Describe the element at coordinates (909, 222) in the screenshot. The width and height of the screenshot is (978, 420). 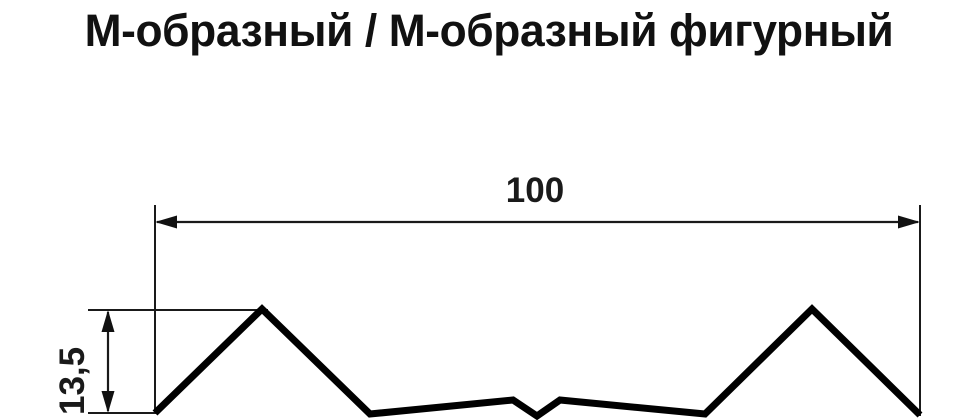
I see `width-arrowhead-right-icon` at that location.